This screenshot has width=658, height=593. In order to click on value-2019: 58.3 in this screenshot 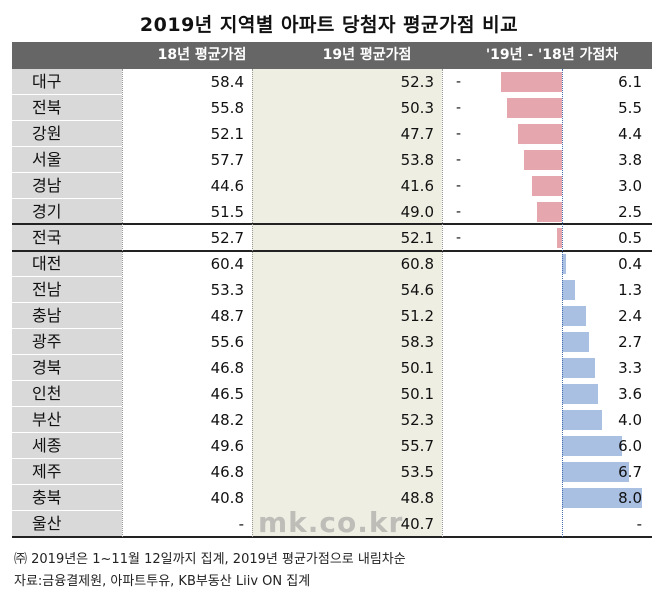, I will do `click(347, 342)`.